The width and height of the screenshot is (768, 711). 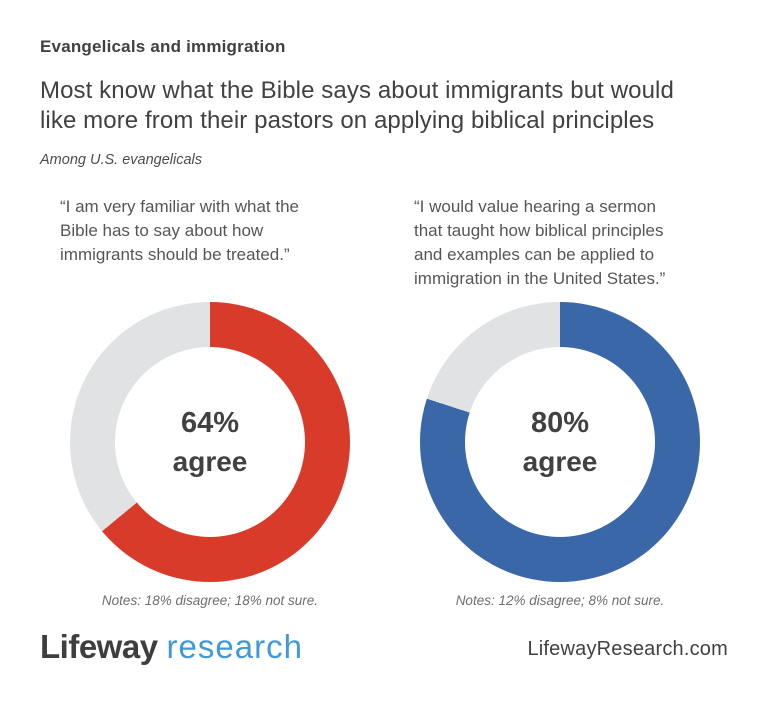 What do you see at coordinates (560, 600) in the screenshot?
I see `chart-note-right: Notes: 12% disagree; 8% not sure.` at bounding box center [560, 600].